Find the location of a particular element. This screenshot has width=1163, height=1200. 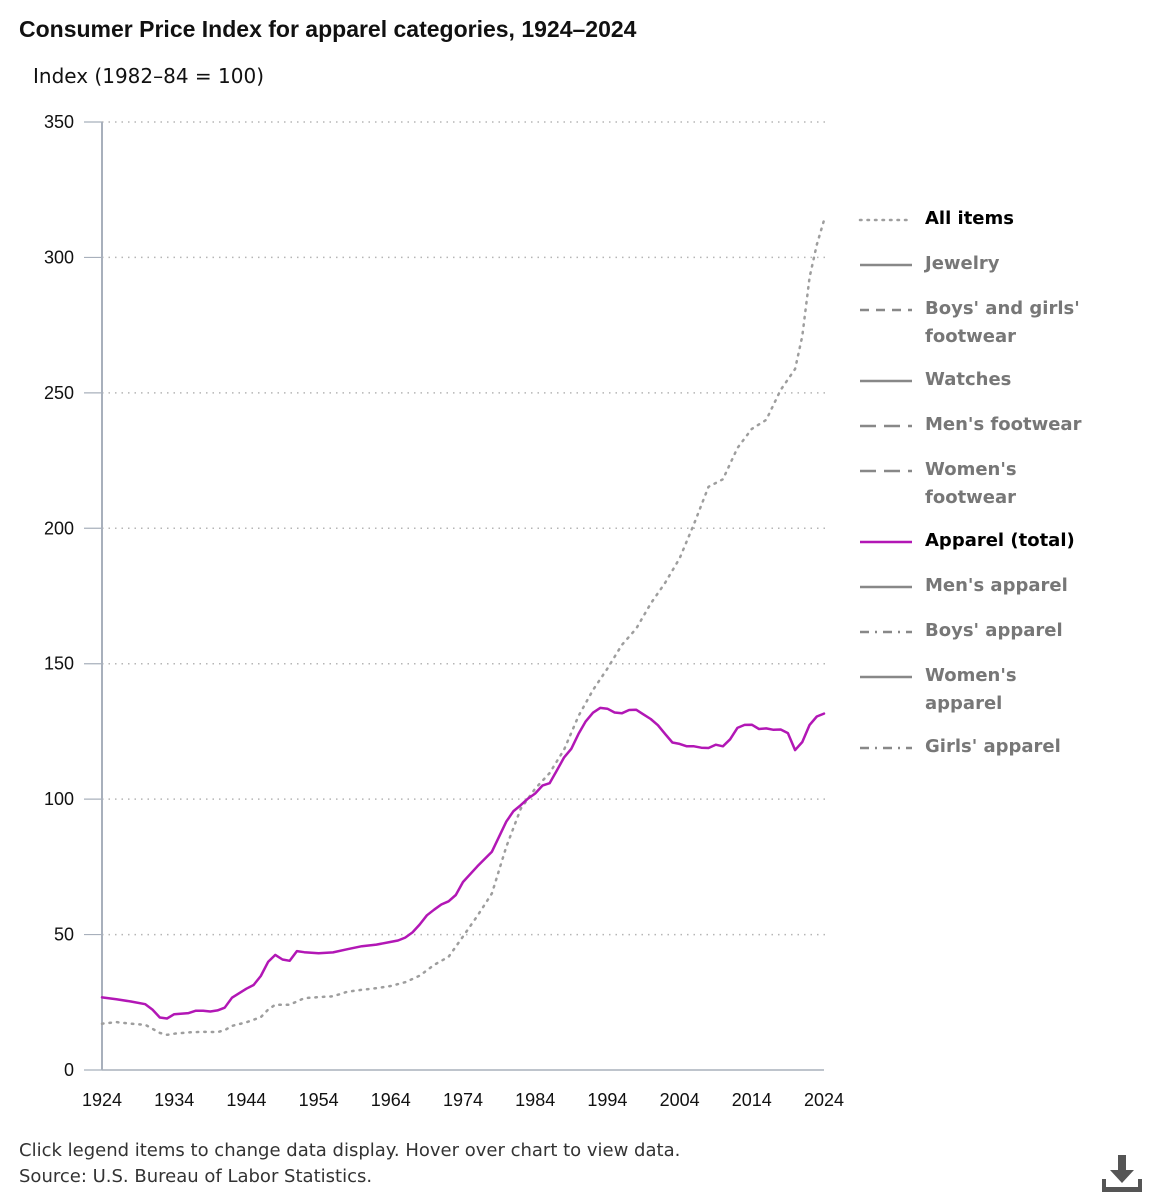

x-tick-label: 1974 is located at coordinates (463, 1100).